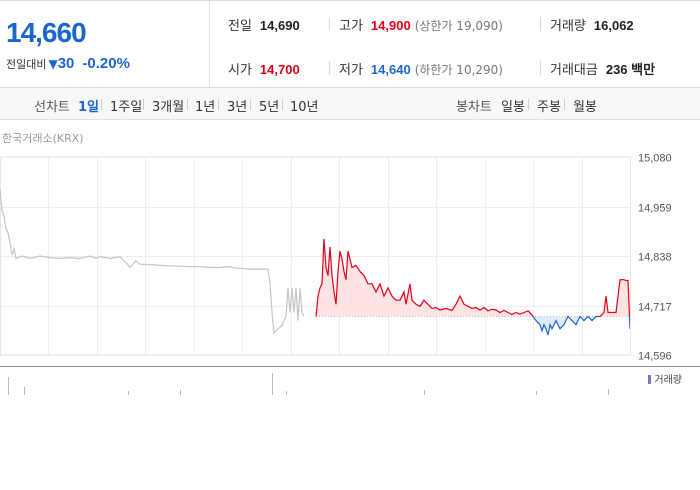 The image size is (700, 490). Describe the element at coordinates (473, 326) in the screenshot. I see `series-line-down` at that location.